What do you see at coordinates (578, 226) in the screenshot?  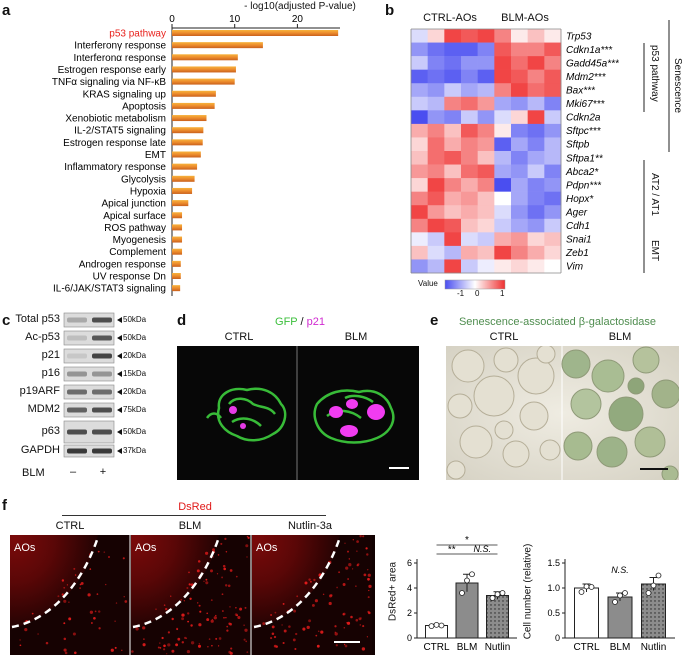 I see `gene-label-14: Cdh1` at bounding box center [578, 226].